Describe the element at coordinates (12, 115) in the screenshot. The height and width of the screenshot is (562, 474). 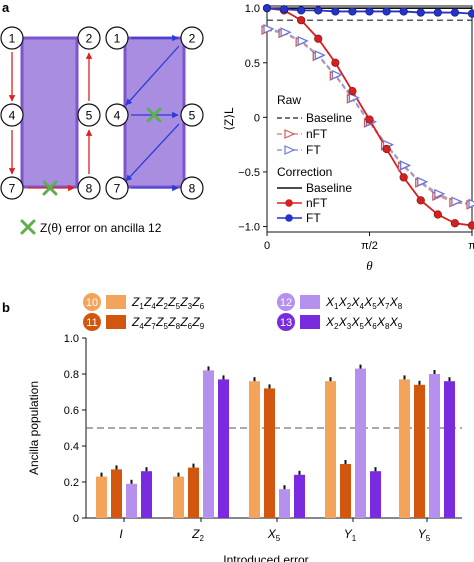
I see `node-l4: 4` at that location.